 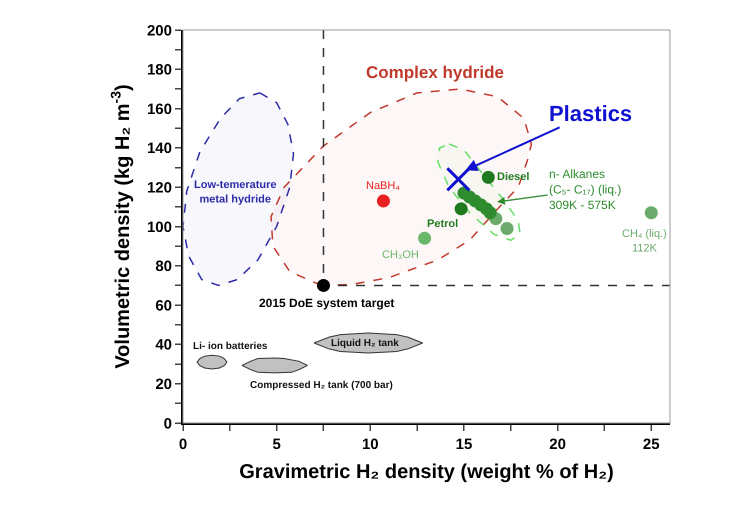 I want to click on series-label: Complex hydride, so click(x=435, y=72).